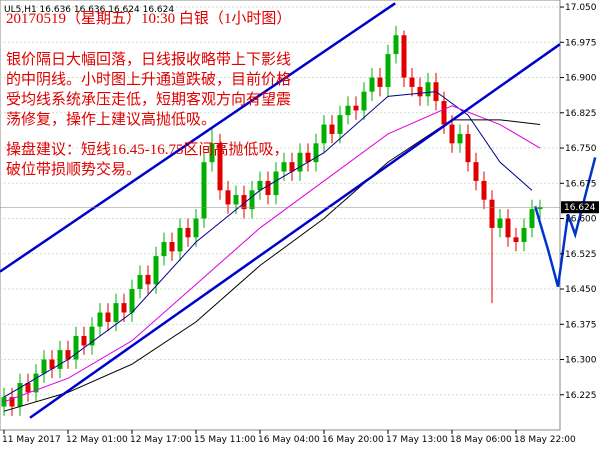  Describe the element at coordinates (161, 440) in the screenshot. I see `x-tick-label: 12 May 17:00` at that location.